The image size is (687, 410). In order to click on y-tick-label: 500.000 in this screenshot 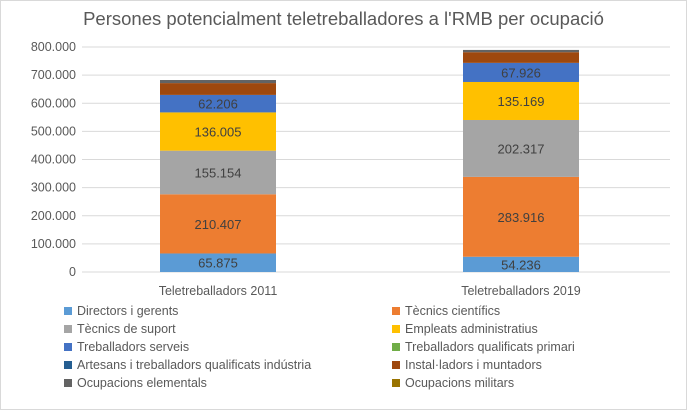, I will do `click(53, 131)`.